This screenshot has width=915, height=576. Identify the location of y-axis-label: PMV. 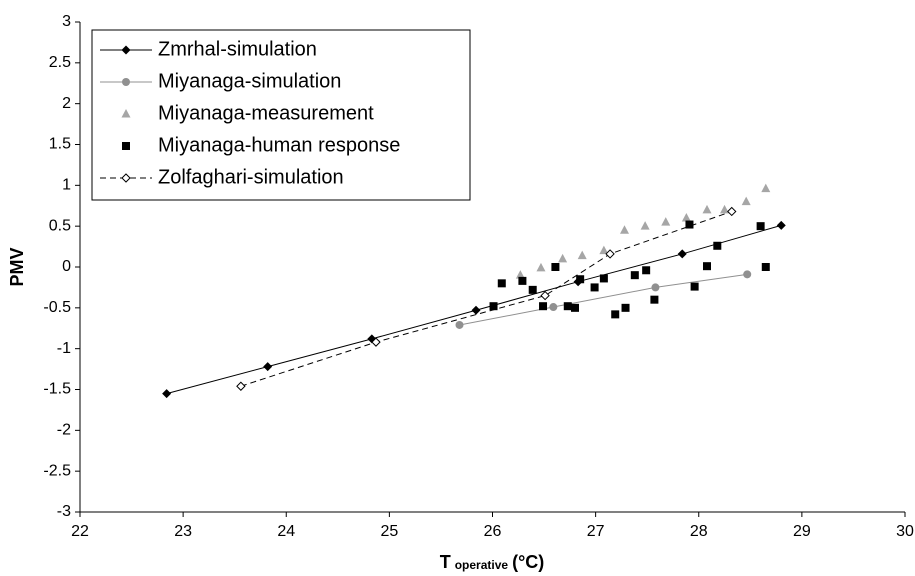
(17, 266).